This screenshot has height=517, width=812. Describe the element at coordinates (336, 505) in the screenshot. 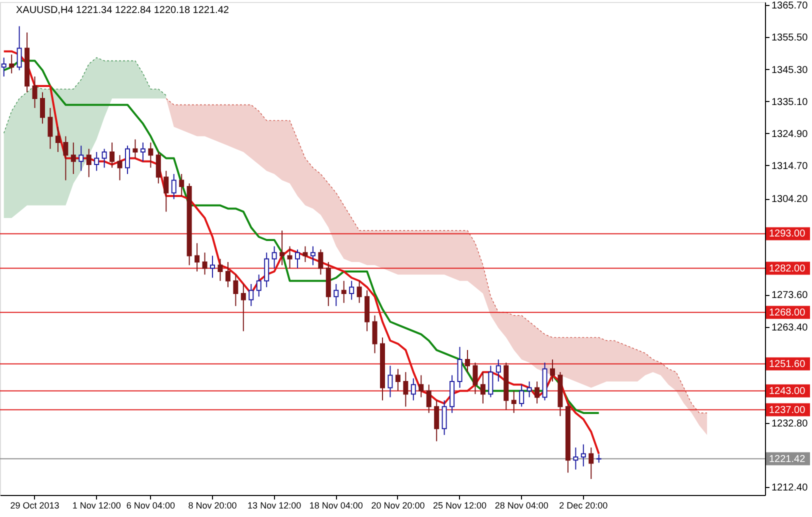

I see `x-tick-label: 18 Nov 04:00` at that location.